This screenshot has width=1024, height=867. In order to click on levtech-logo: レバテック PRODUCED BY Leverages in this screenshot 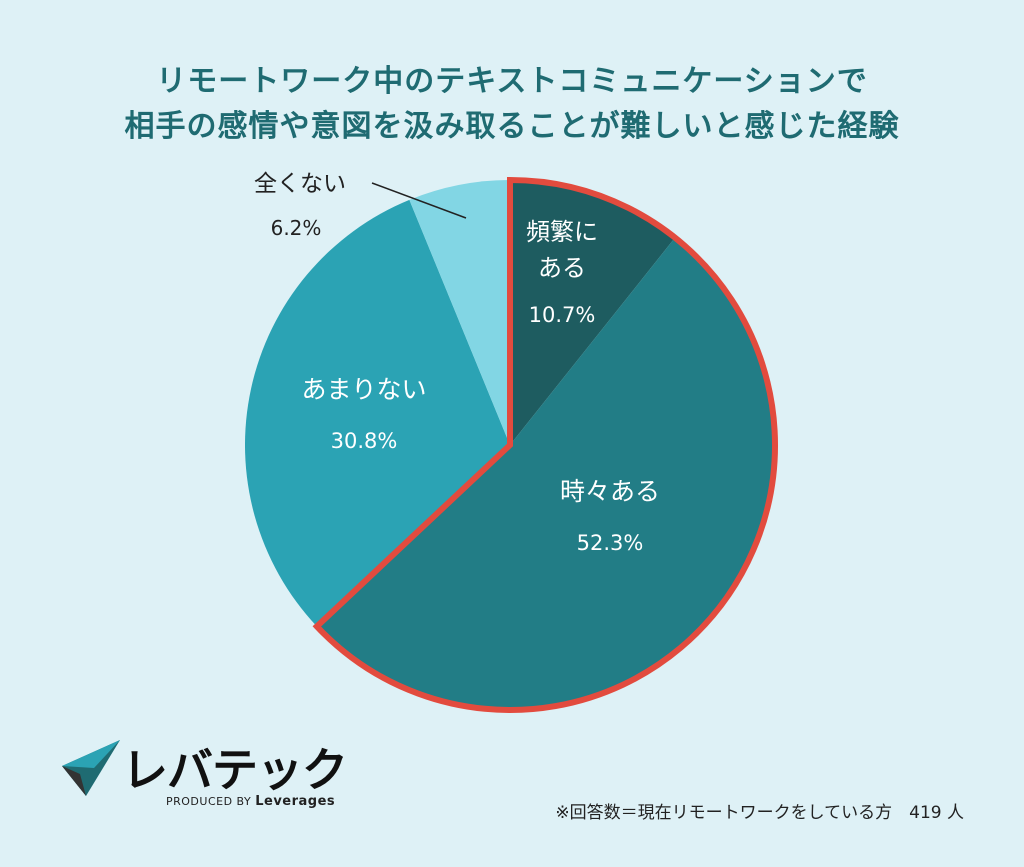, I will do `click(210, 778)`.